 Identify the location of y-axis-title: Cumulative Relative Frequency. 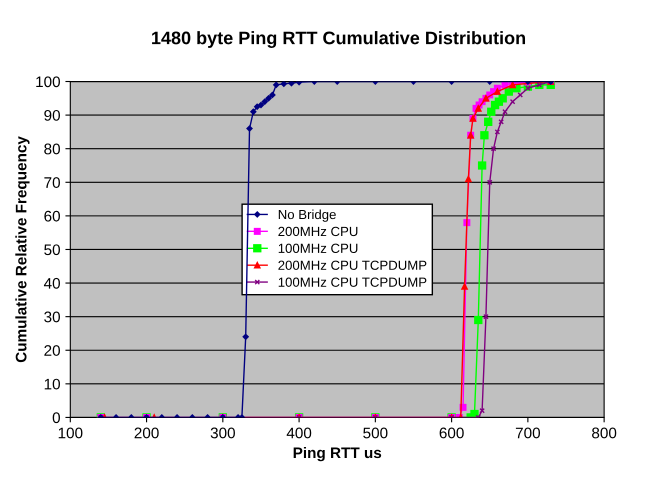
(22, 249).